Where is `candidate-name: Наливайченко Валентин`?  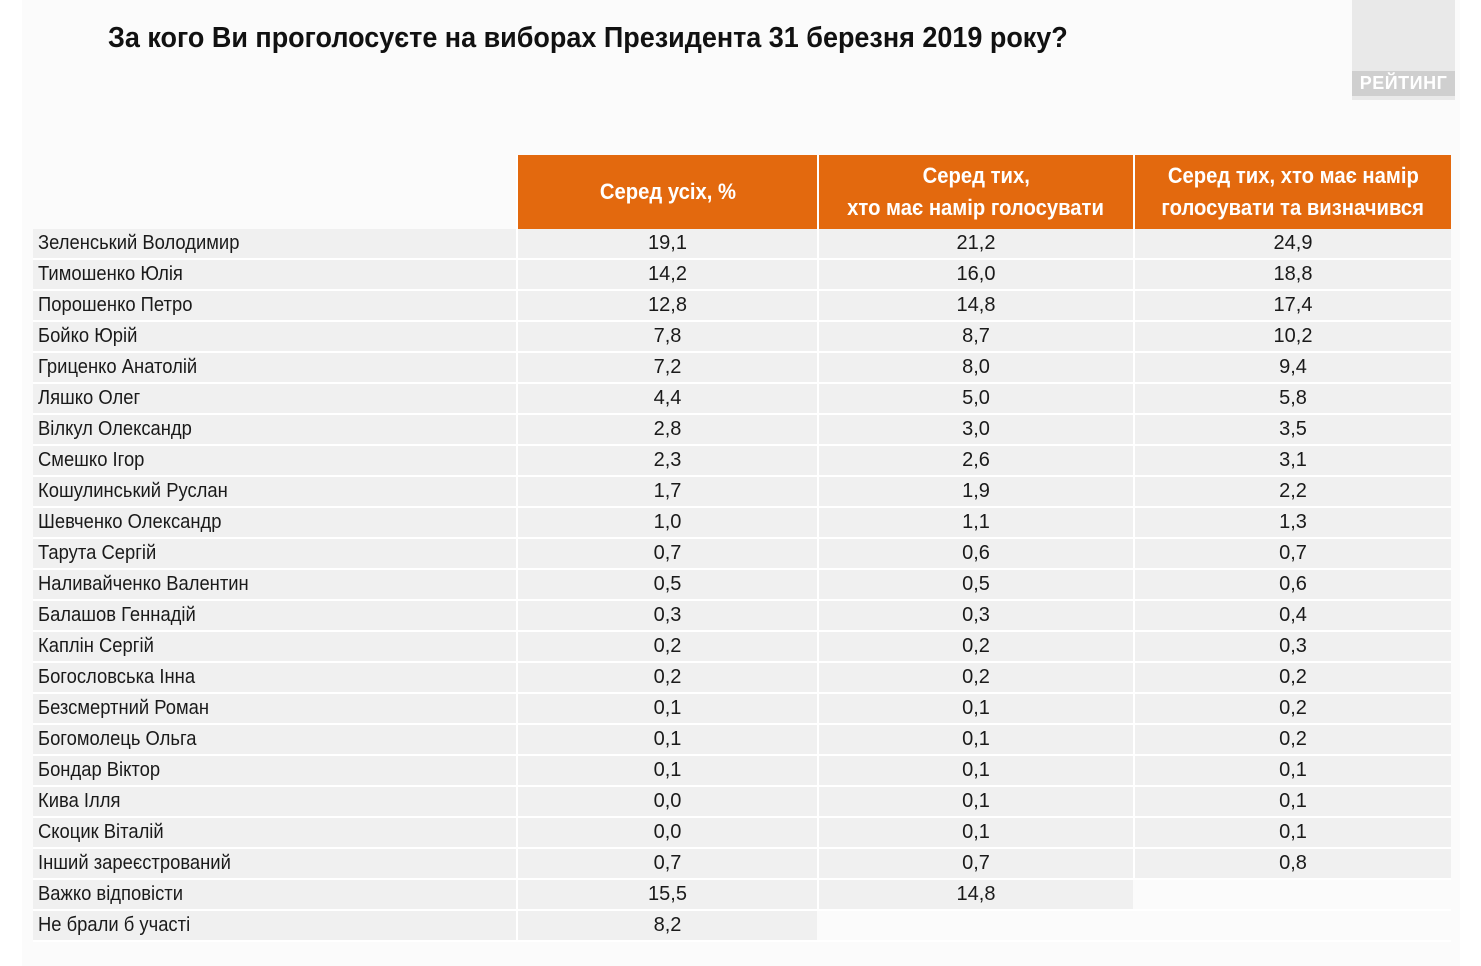 candidate-name: Наливайченко Валентин is located at coordinates (143, 584).